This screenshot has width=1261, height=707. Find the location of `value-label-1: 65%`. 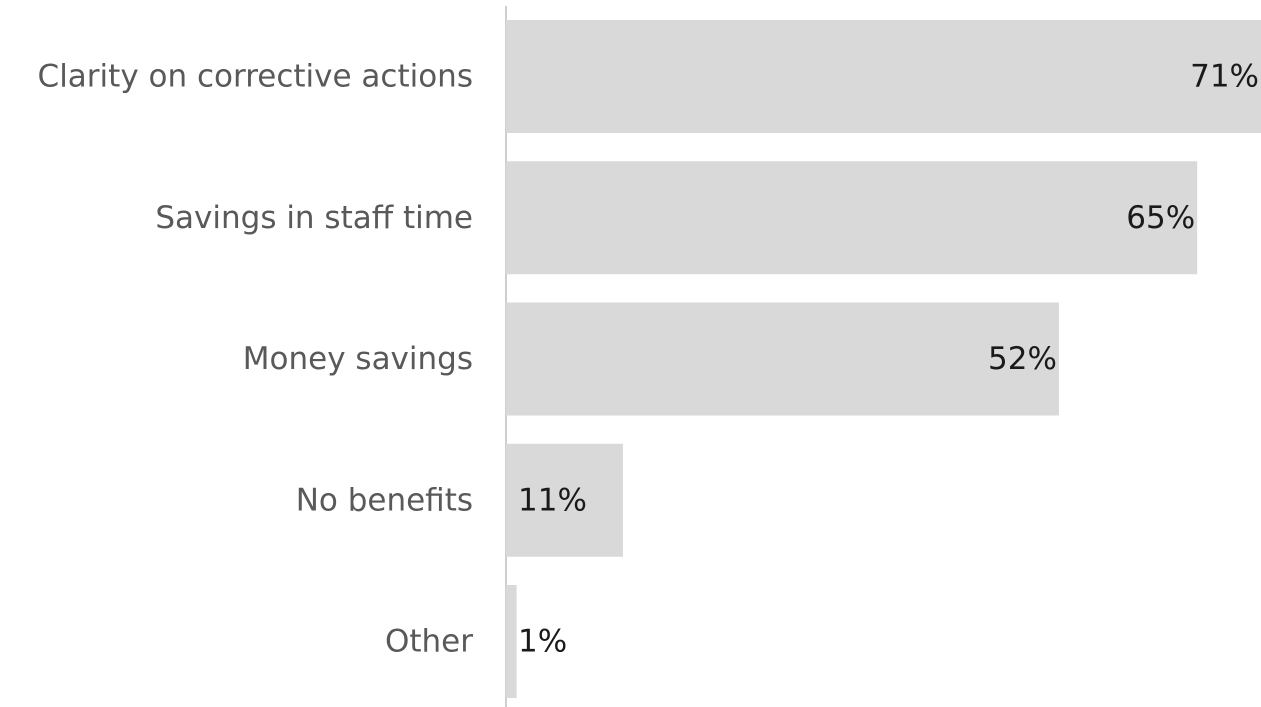

value-label-1: 65% is located at coordinates (1160, 218).